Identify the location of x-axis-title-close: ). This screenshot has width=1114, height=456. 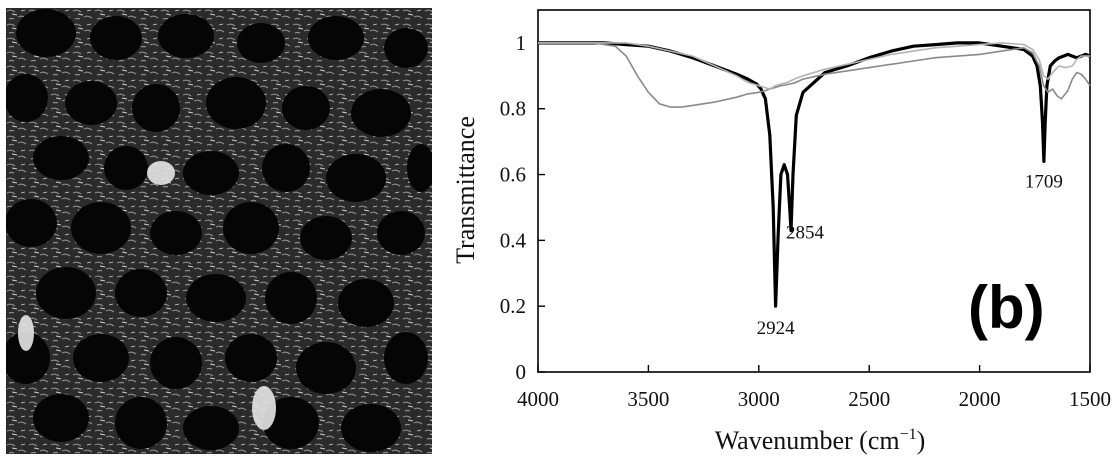
(921, 440).